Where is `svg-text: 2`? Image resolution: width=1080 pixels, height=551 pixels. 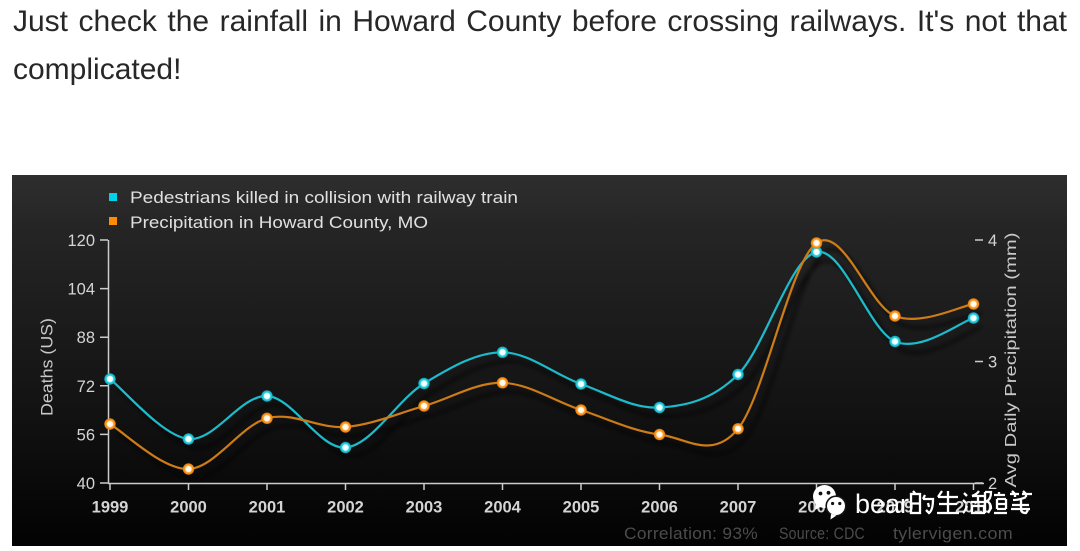
svg-text: 2 is located at coordinates (992, 484).